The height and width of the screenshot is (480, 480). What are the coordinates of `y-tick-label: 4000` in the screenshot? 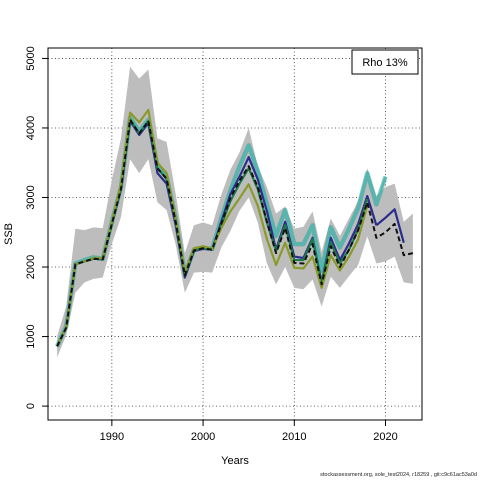 It's located at (31, 128).